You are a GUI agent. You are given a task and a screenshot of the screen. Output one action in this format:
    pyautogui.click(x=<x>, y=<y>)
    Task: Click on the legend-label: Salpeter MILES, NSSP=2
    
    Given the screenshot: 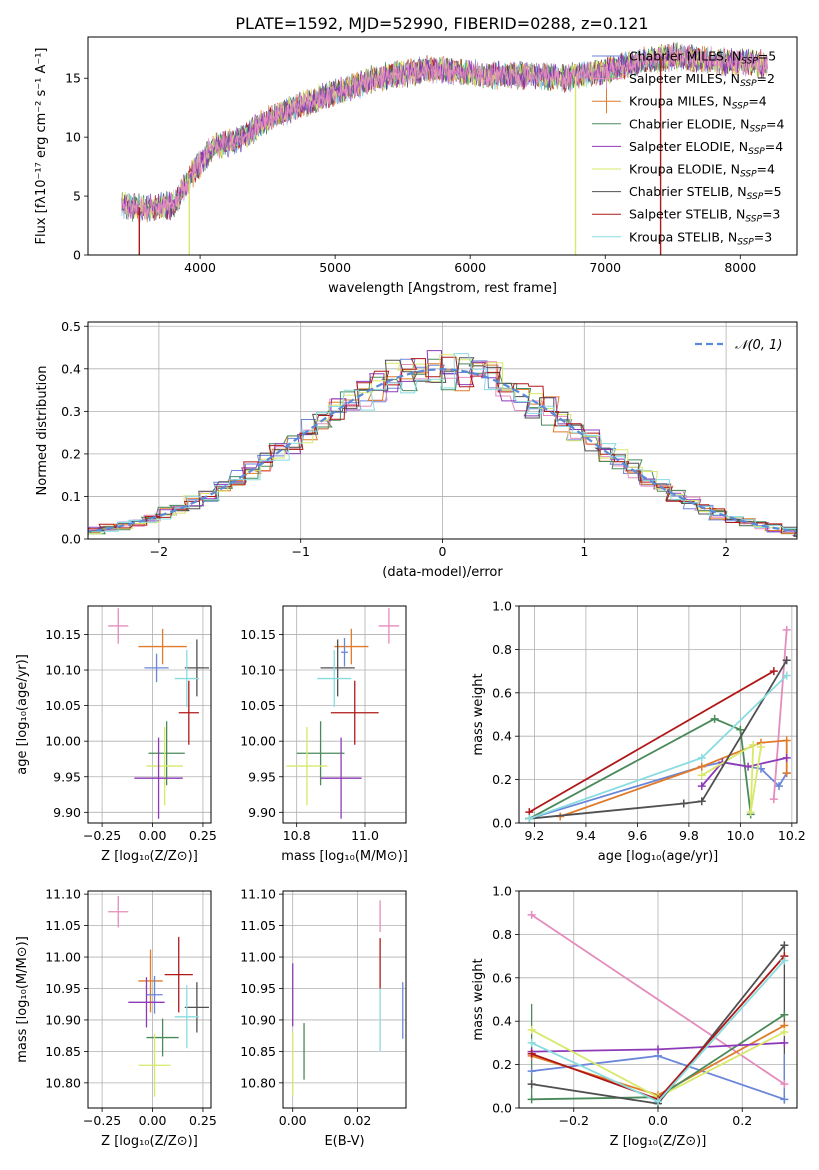 What is the action you would take?
    pyautogui.click(x=702, y=80)
    